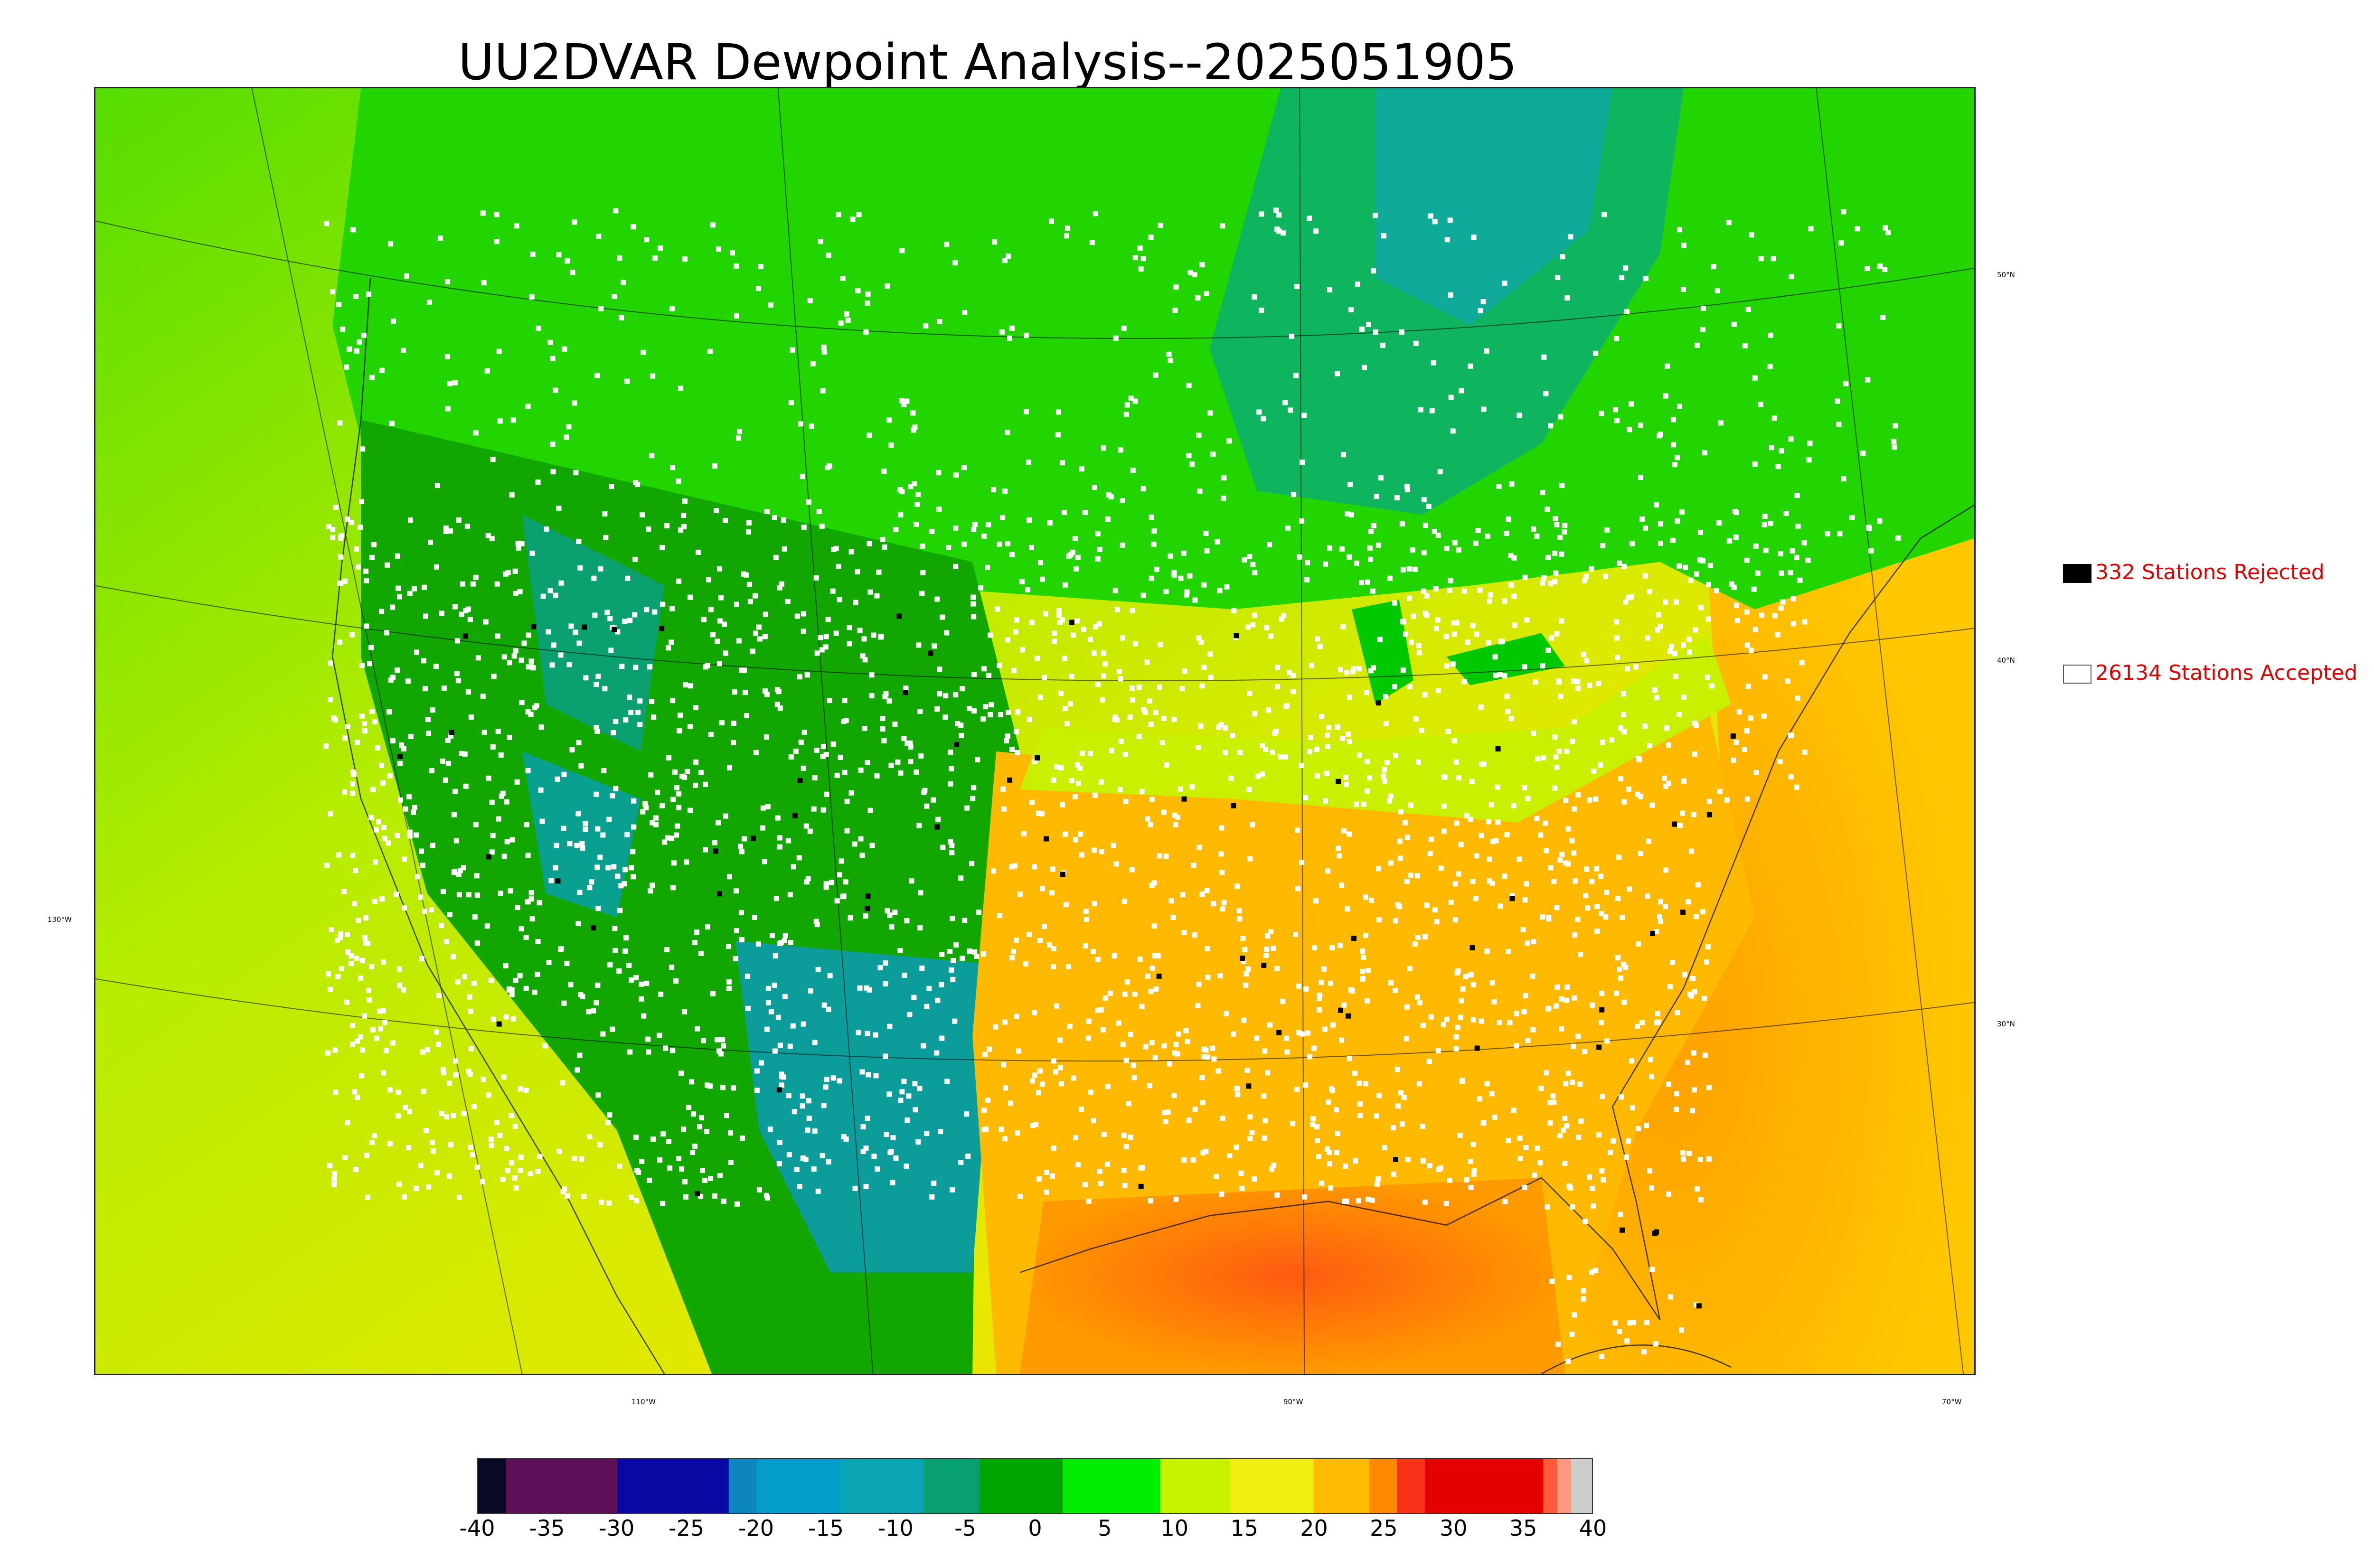 This screenshot has width=2374, height=1568. Describe the element at coordinates (957, 745) in the screenshot. I see `station-marker-rejected` at that location.